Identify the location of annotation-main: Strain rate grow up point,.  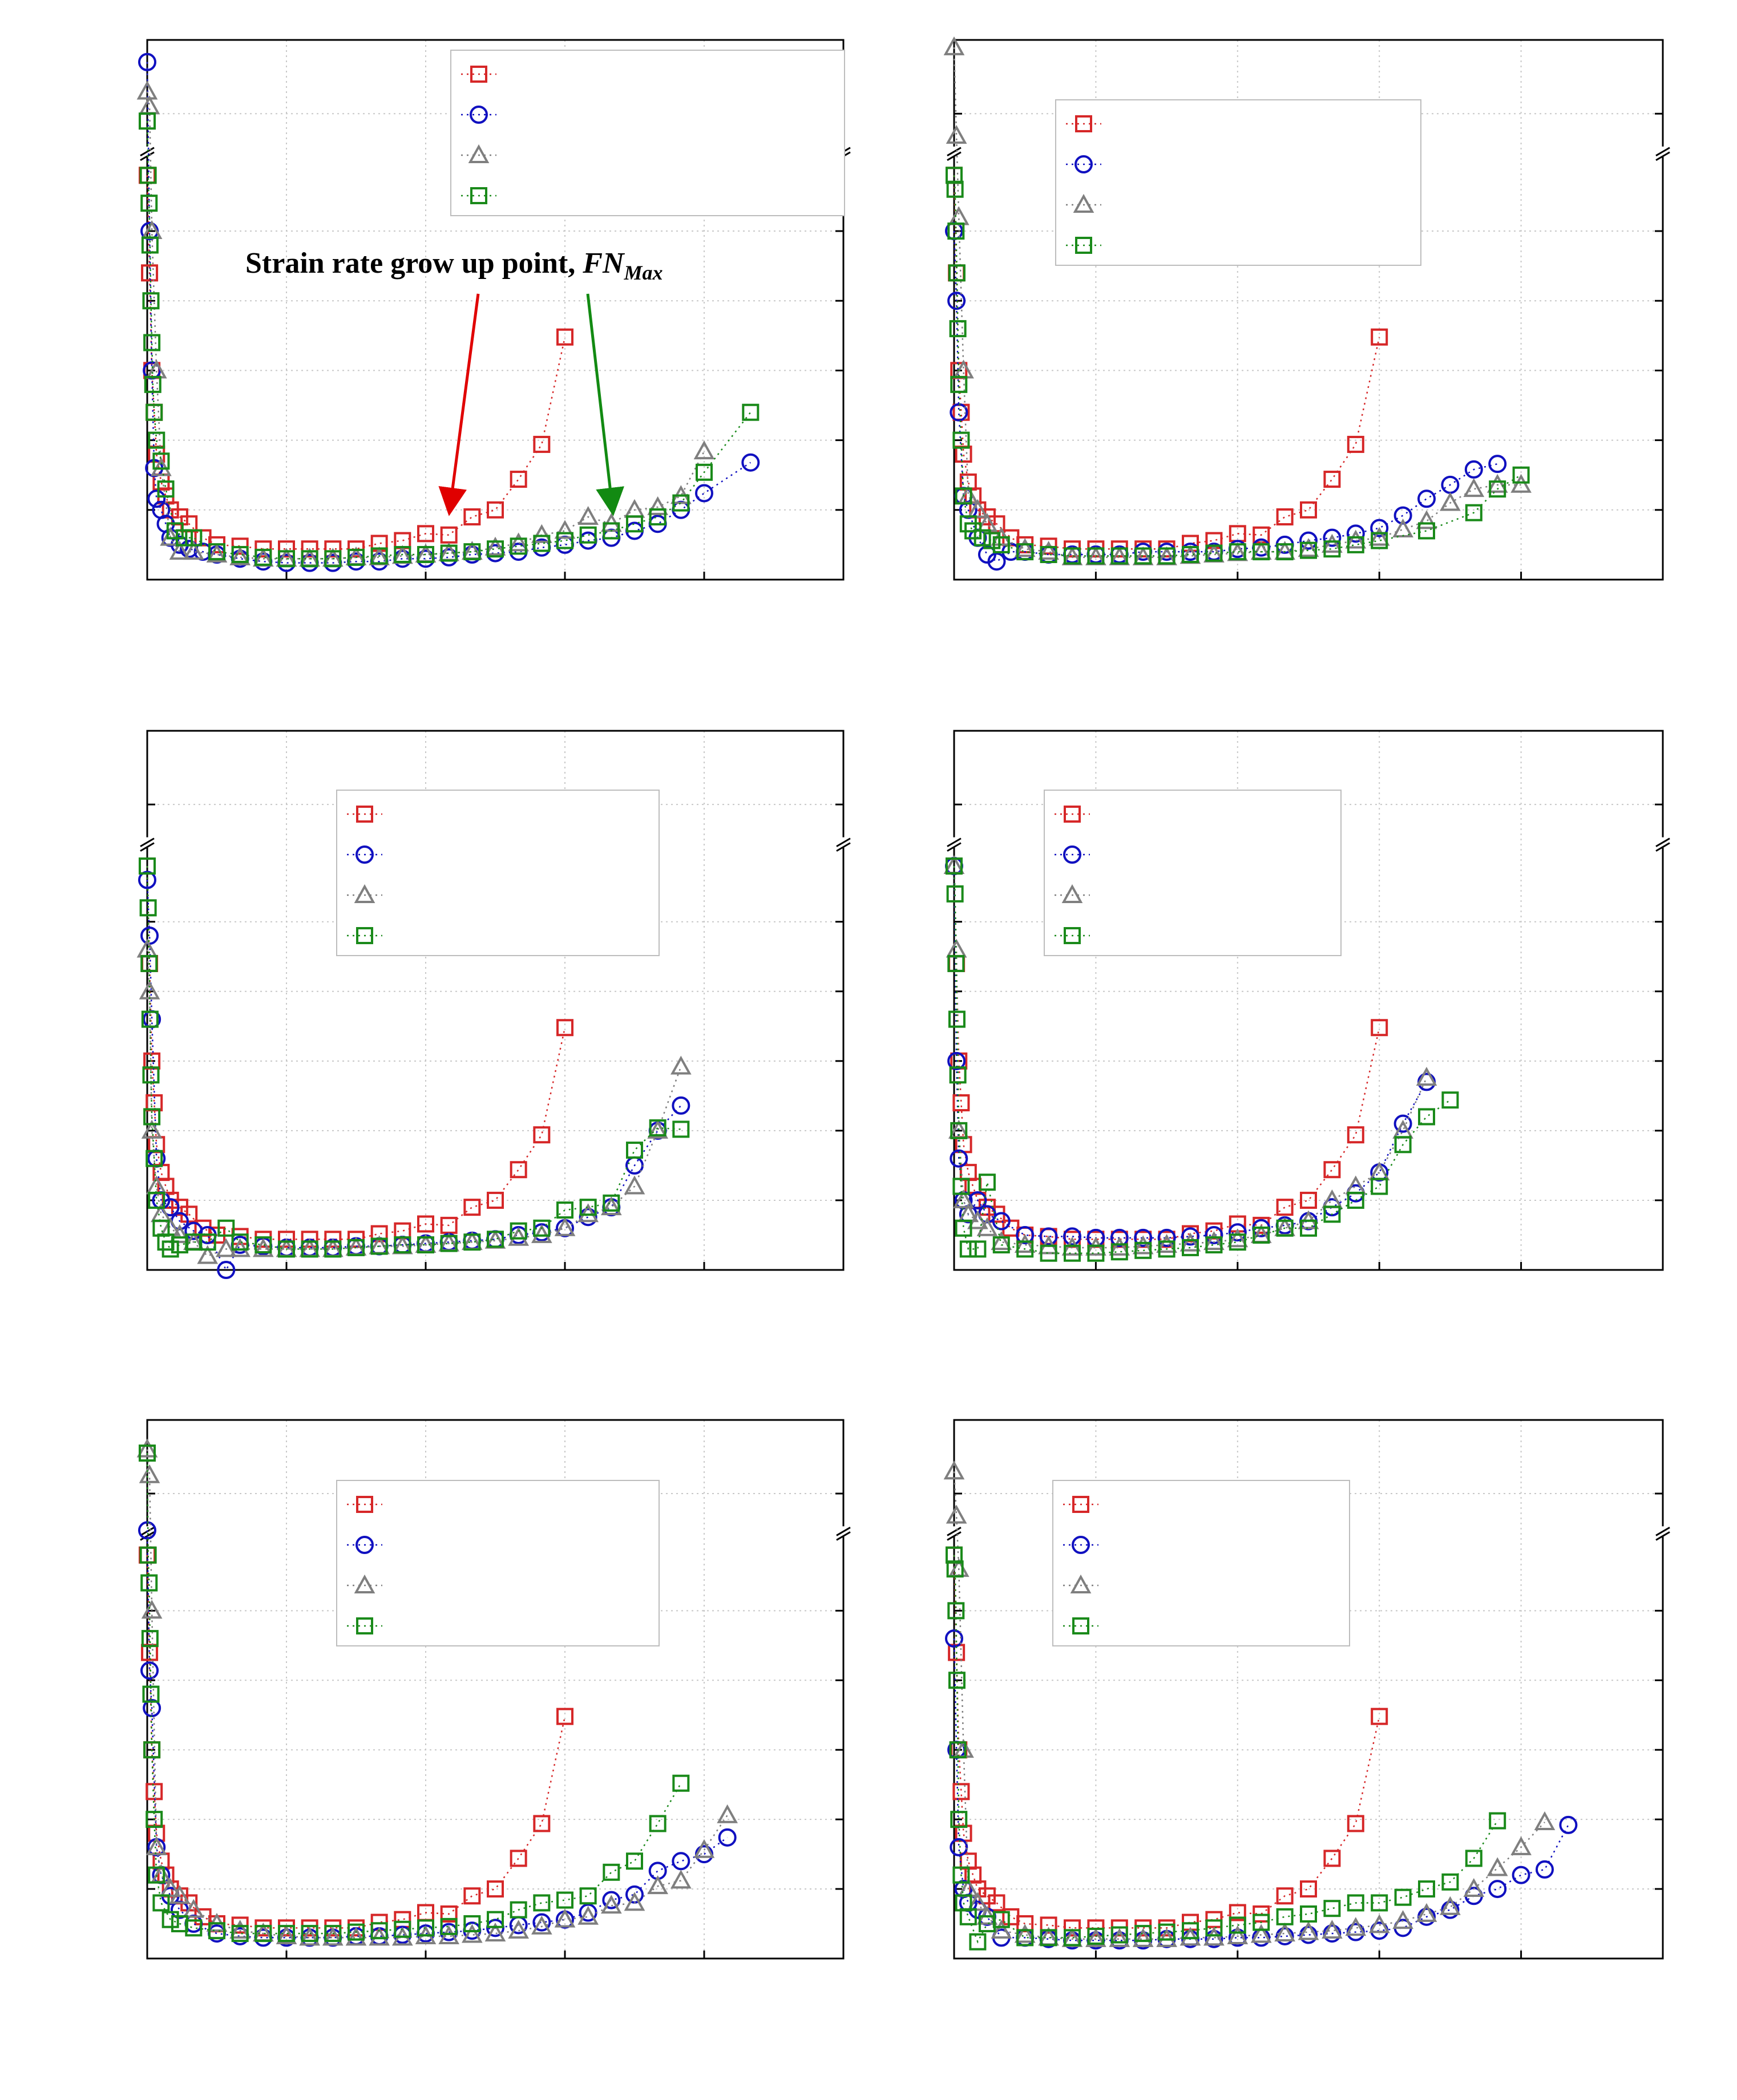
(414, 263).